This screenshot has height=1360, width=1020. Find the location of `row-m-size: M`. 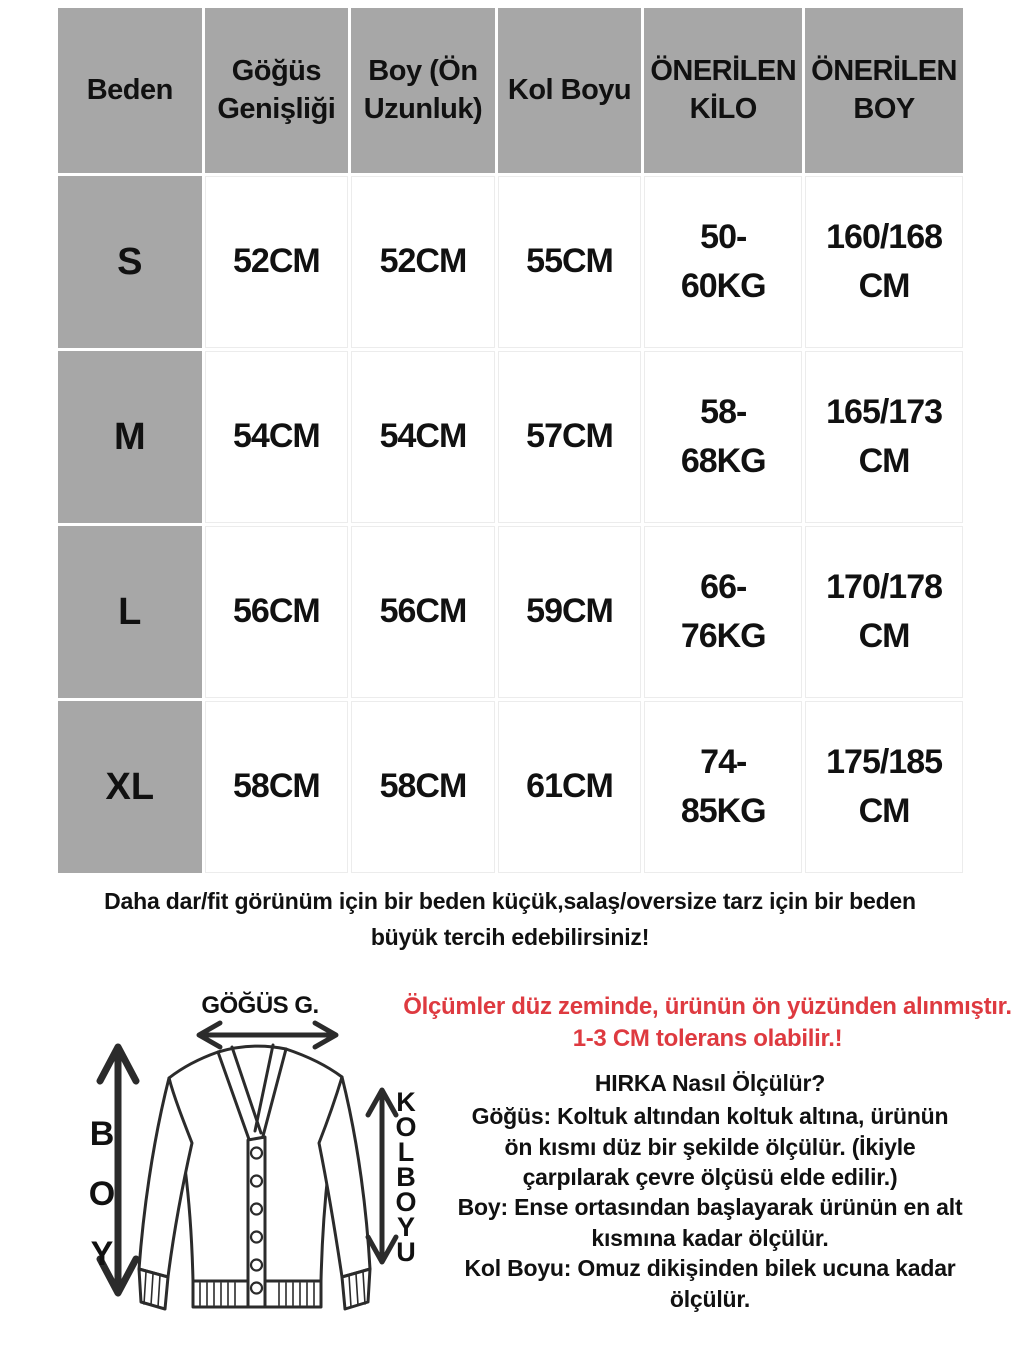

row-m-size: M is located at coordinates (130, 437).